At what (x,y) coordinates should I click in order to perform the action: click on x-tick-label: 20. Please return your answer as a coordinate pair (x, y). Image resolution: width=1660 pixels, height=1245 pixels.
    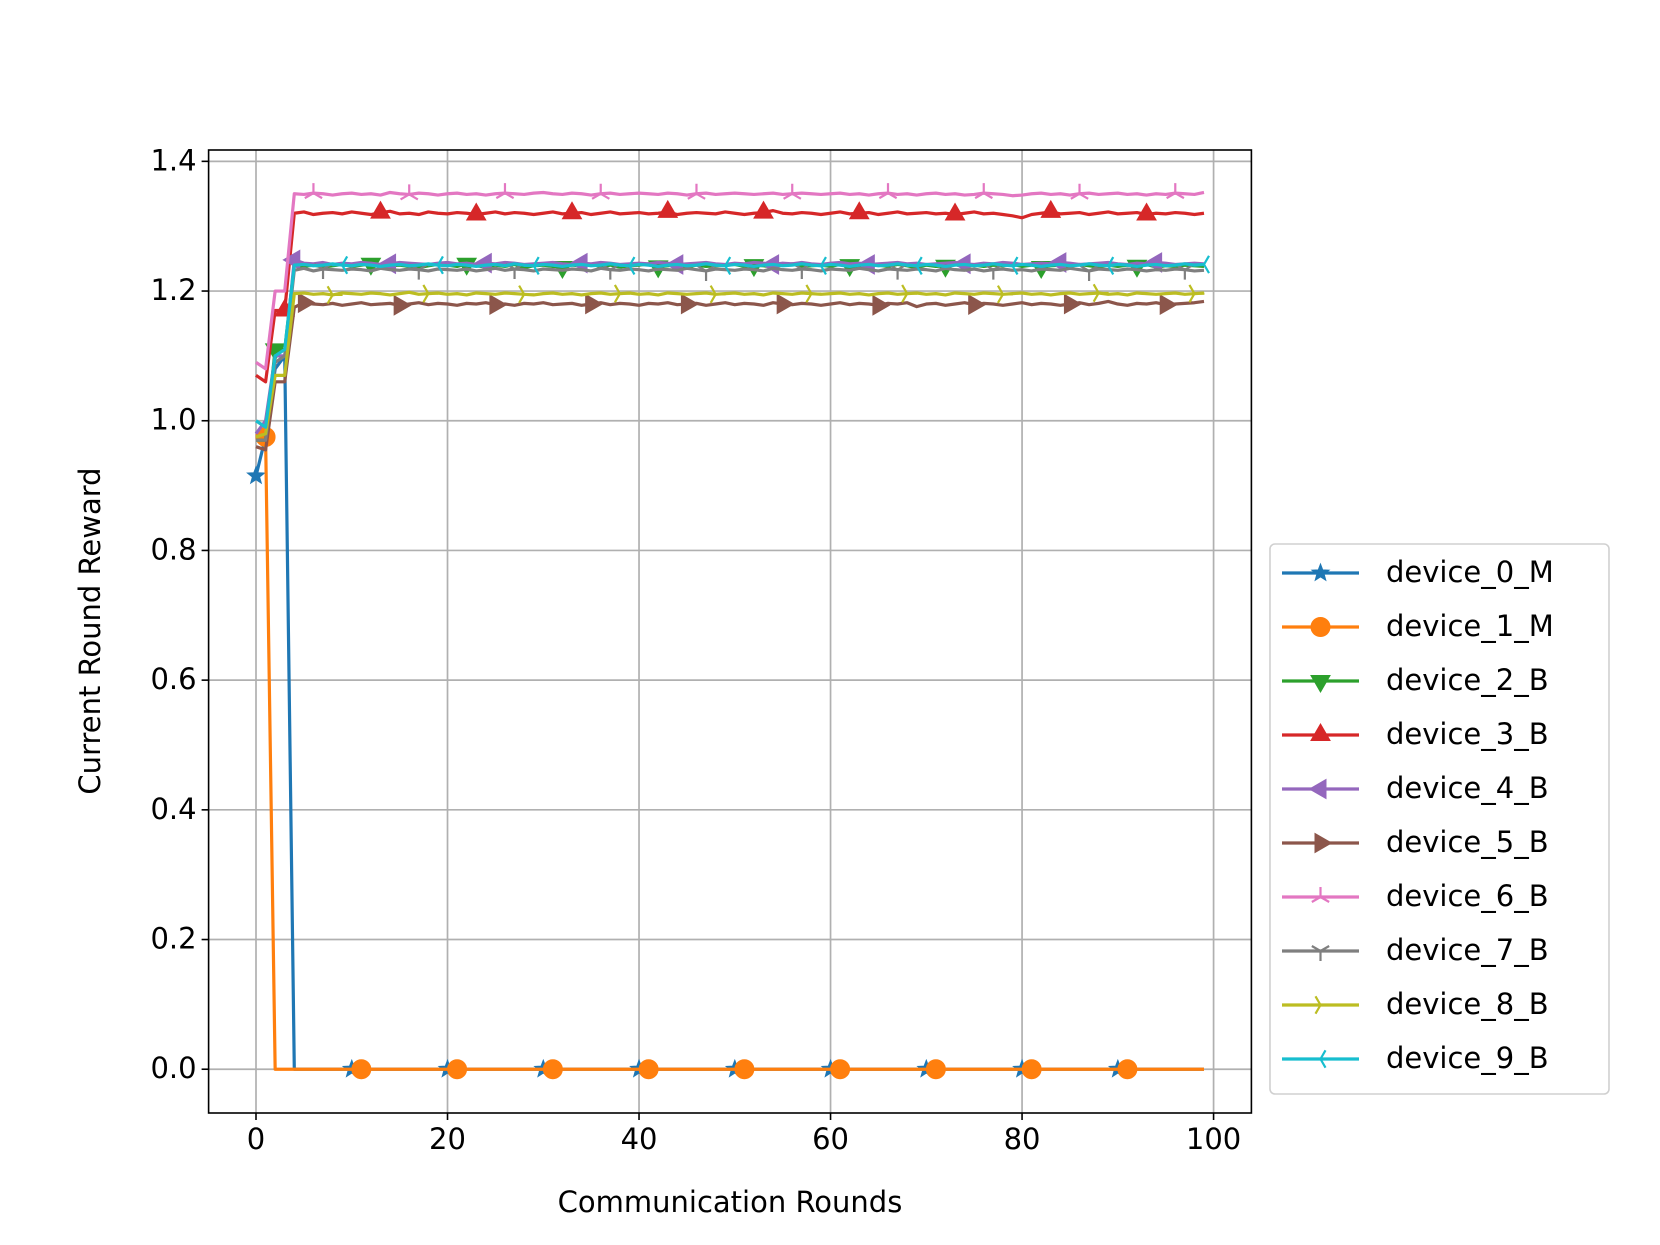
    Looking at the image, I should click on (447, 1139).